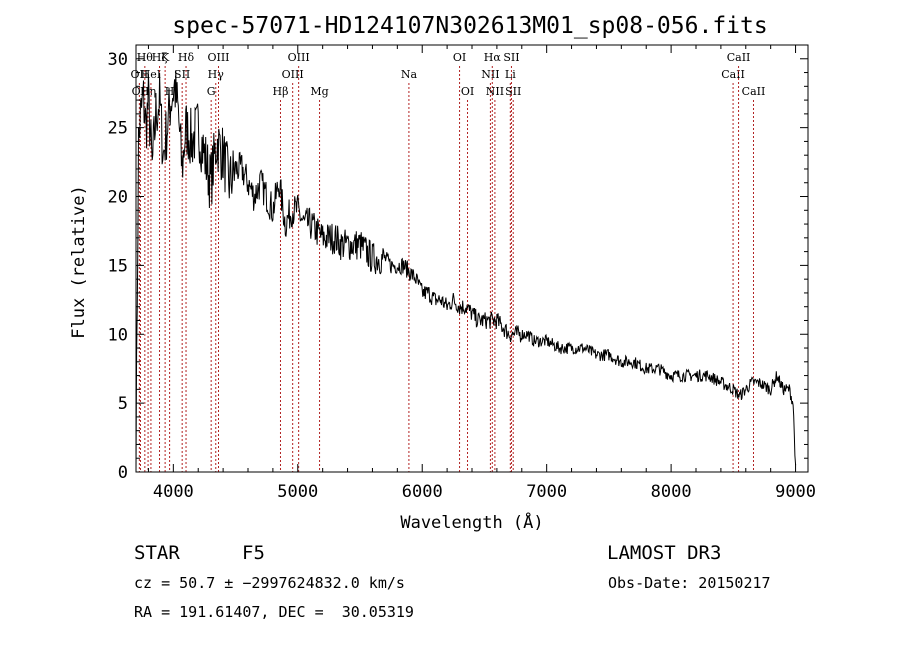  I want to click on line-label-11: Hγ, so click(216, 74).